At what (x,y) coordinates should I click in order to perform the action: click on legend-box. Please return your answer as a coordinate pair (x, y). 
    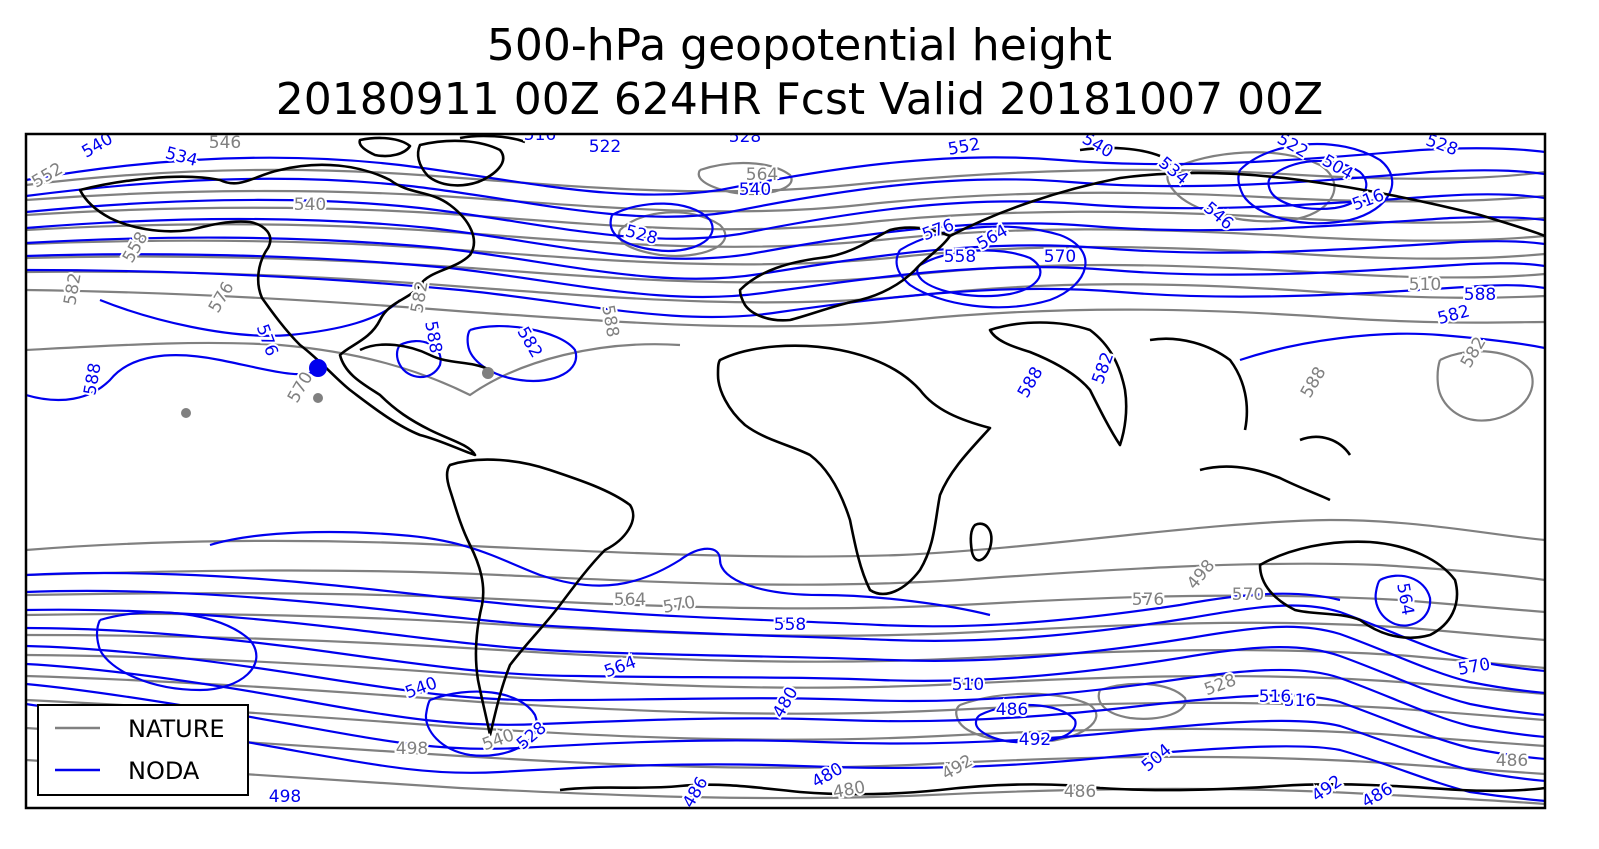
    Looking at the image, I should click on (143, 750).